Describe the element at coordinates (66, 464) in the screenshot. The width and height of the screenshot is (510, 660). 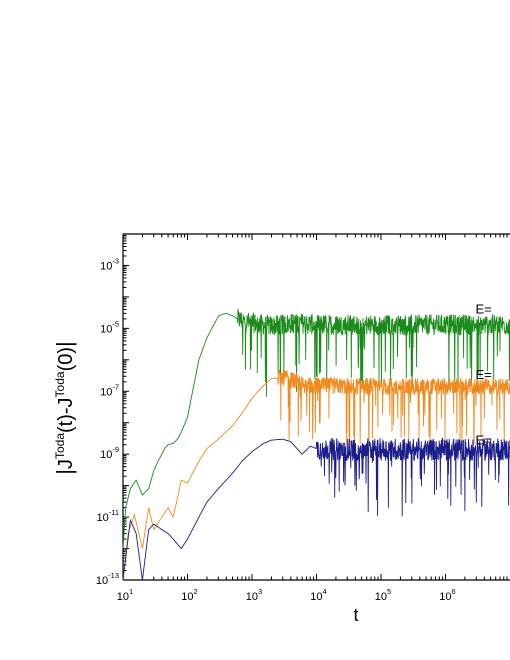
I see `y-axis-title-j1: J` at that location.